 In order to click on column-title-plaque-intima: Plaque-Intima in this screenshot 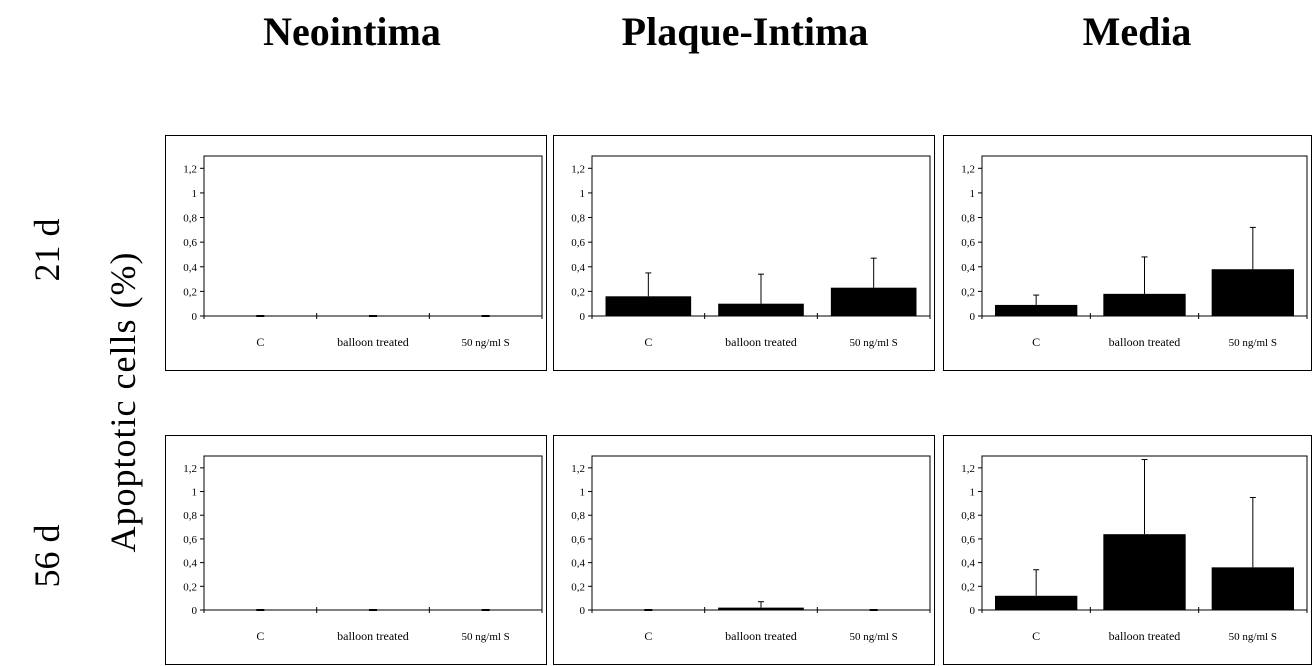, I will do `click(745, 31)`.